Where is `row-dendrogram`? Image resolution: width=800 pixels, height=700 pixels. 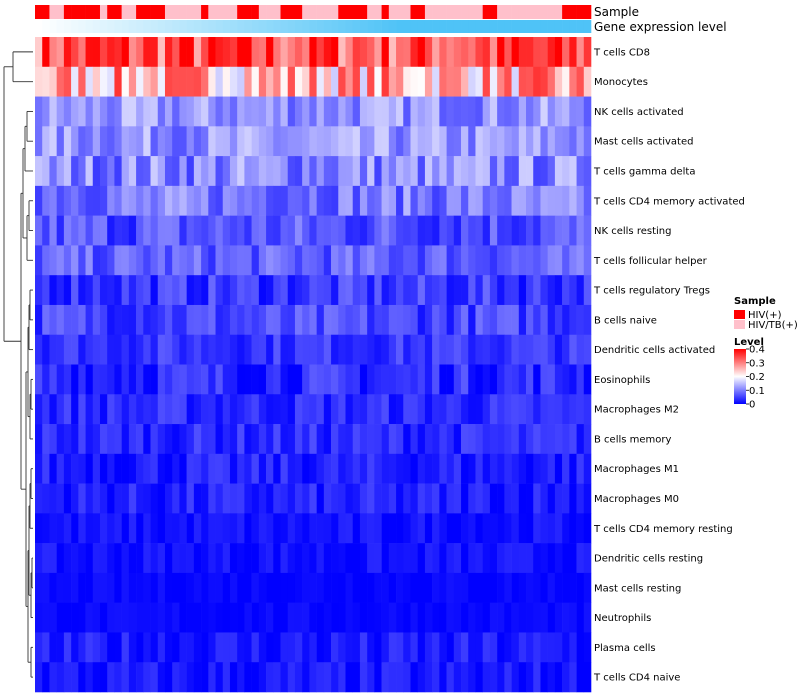
row-dendrogram is located at coordinates (18, 364).